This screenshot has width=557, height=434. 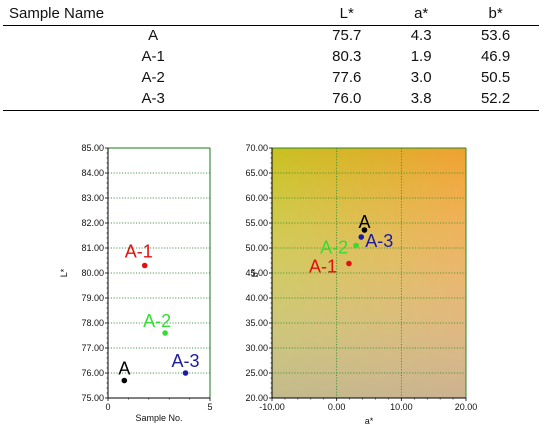 What do you see at coordinates (256, 173) in the screenshot?
I see `y-tick-label: 65.00` at bounding box center [256, 173].